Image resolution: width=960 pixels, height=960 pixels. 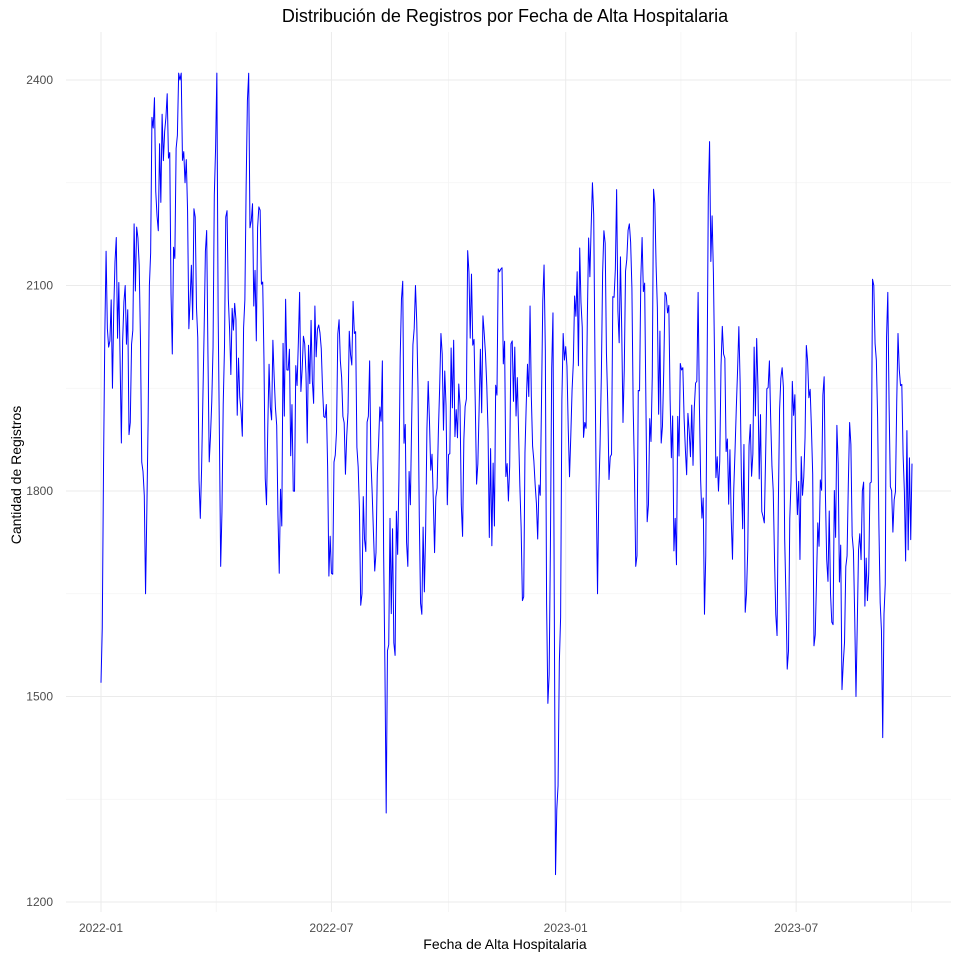 I want to click on x-tick-label: 2022-07, so click(x=331, y=928).